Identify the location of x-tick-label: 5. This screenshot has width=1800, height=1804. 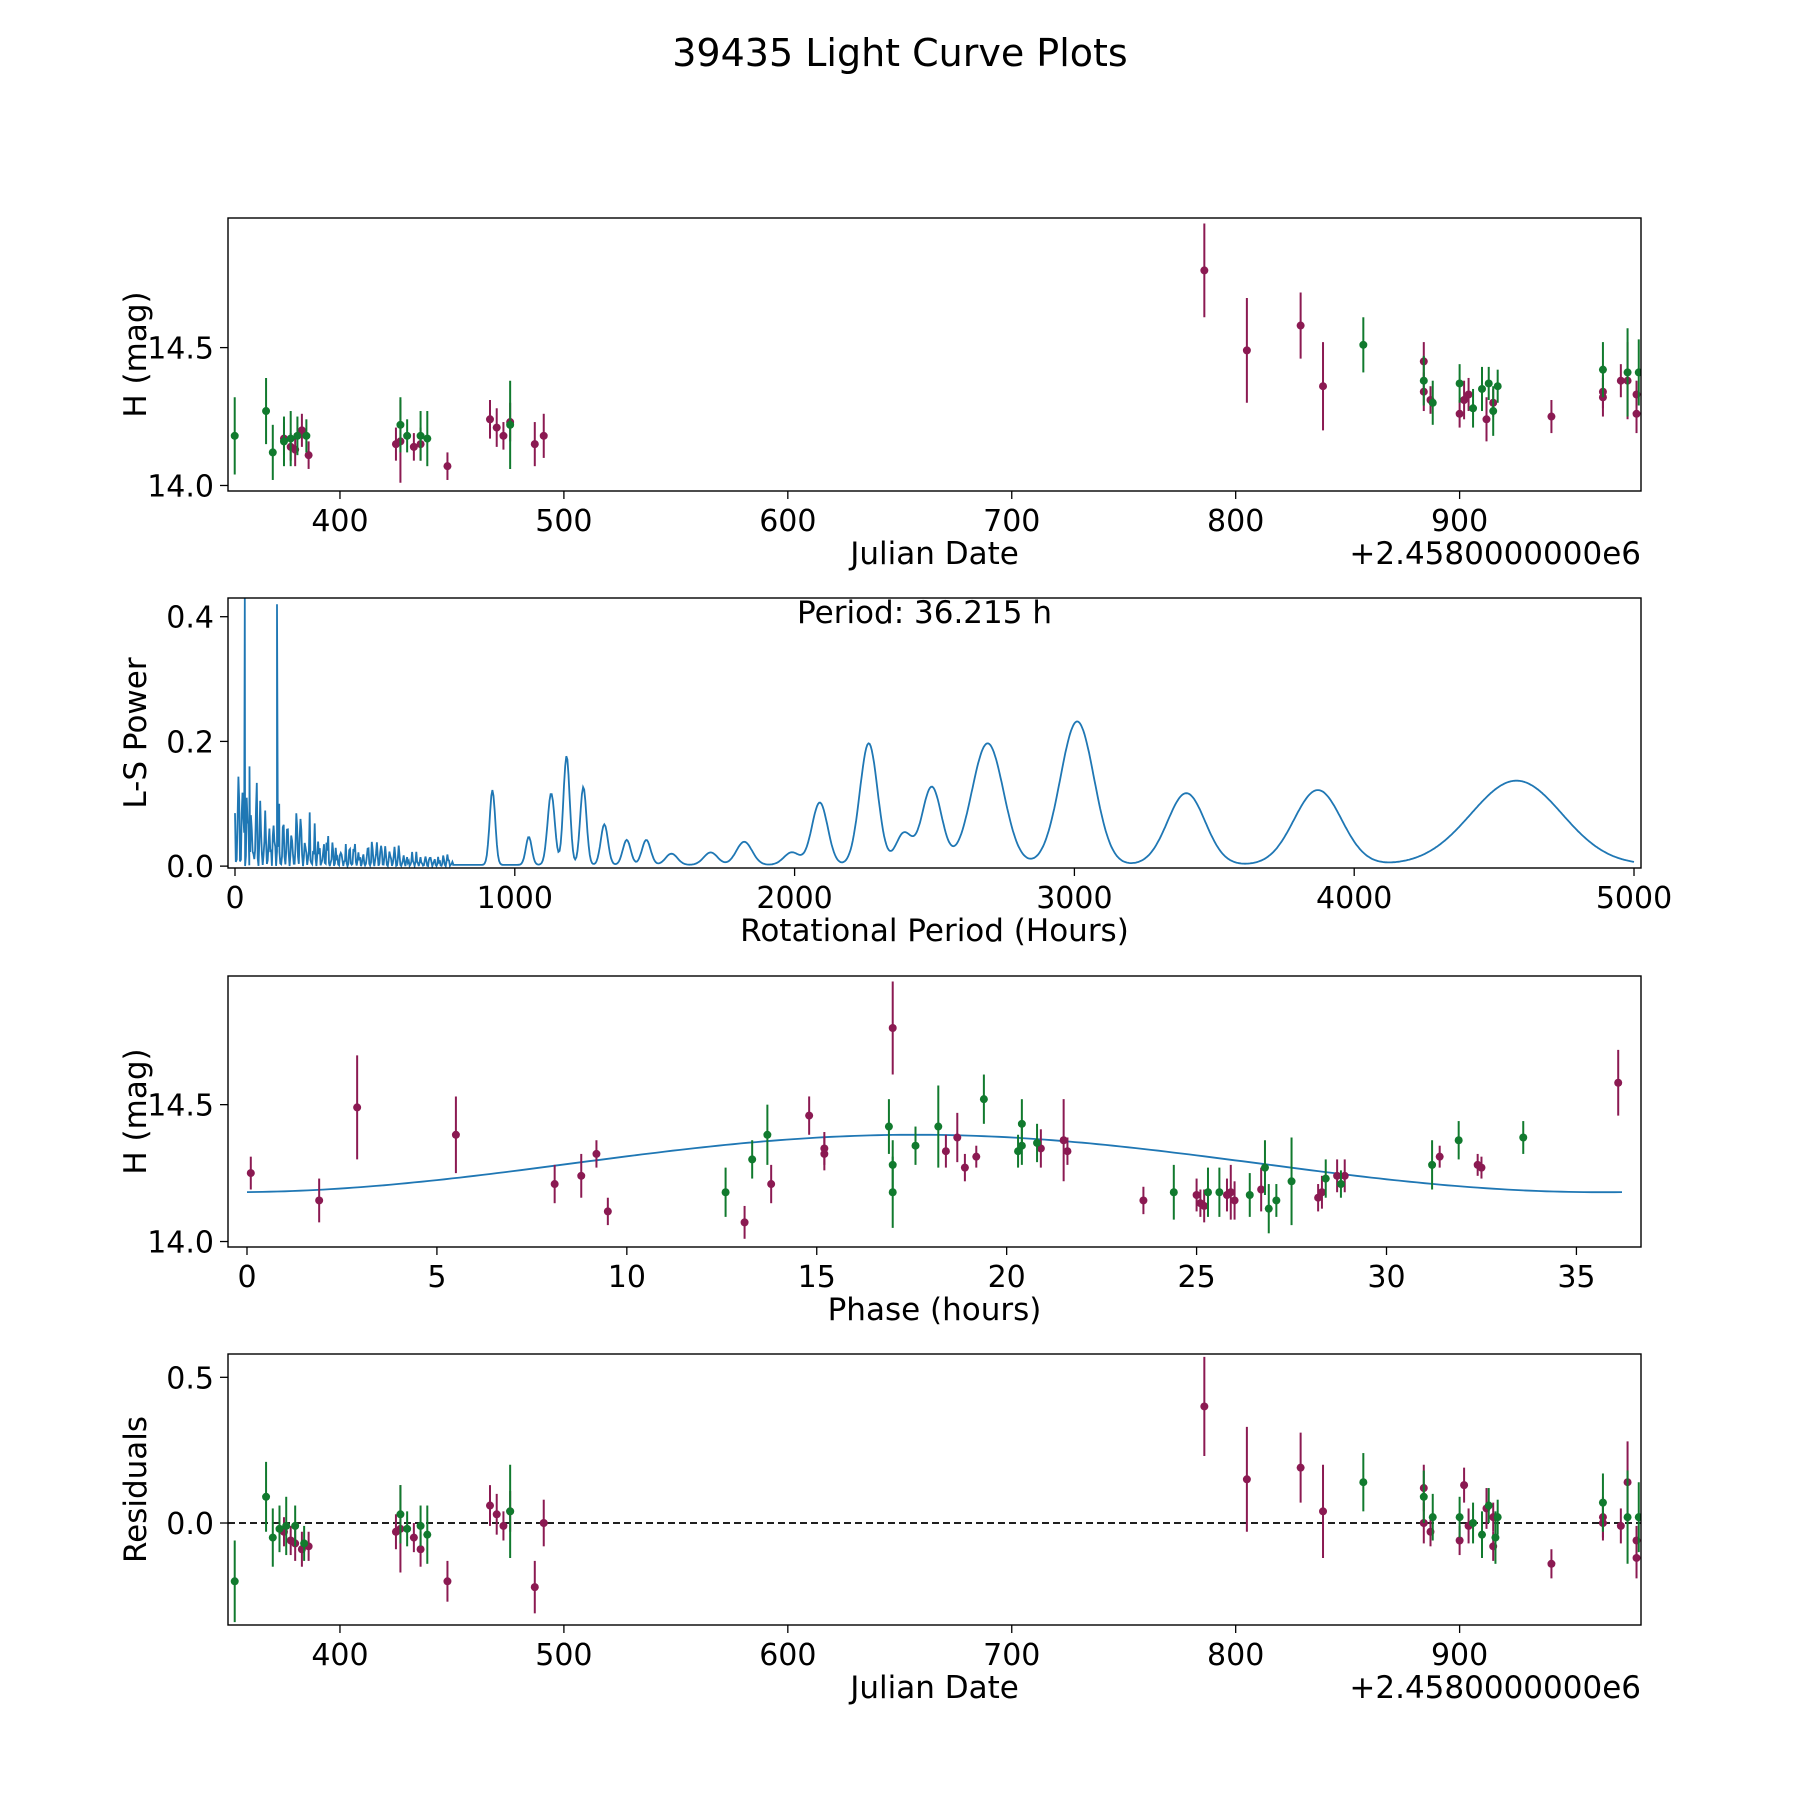
(436, 1277).